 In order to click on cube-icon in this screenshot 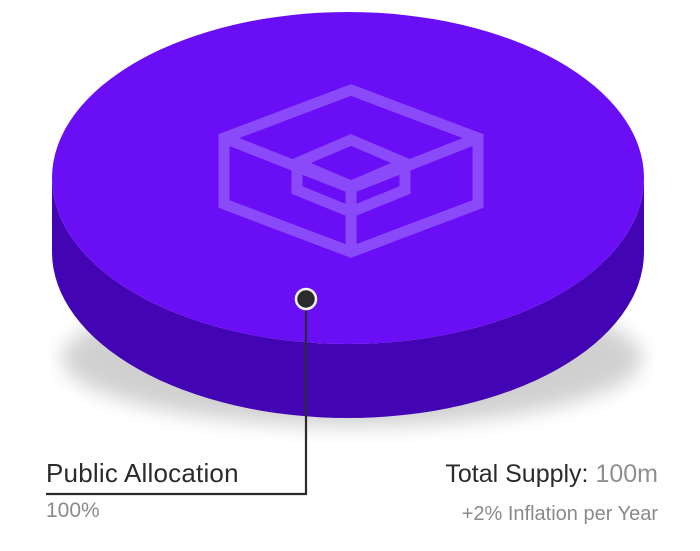, I will do `click(351, 171)`.